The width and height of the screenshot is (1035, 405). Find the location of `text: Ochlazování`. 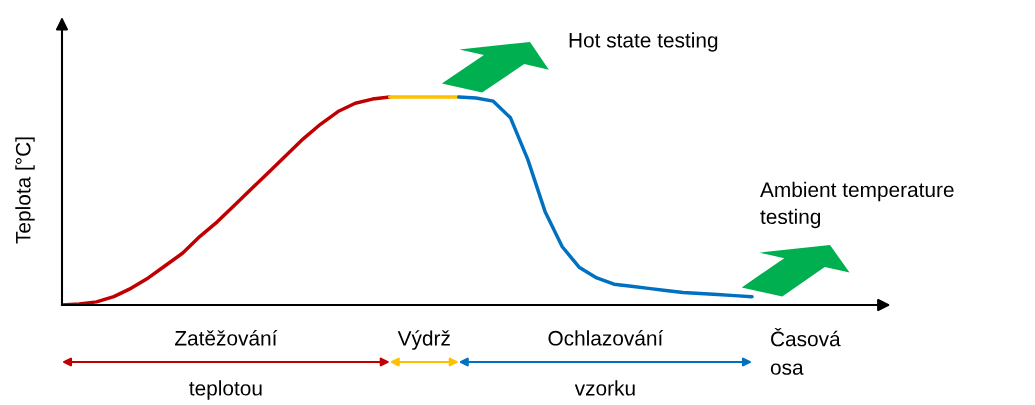

text: Ochlazování is located at coordinates (606, 338).